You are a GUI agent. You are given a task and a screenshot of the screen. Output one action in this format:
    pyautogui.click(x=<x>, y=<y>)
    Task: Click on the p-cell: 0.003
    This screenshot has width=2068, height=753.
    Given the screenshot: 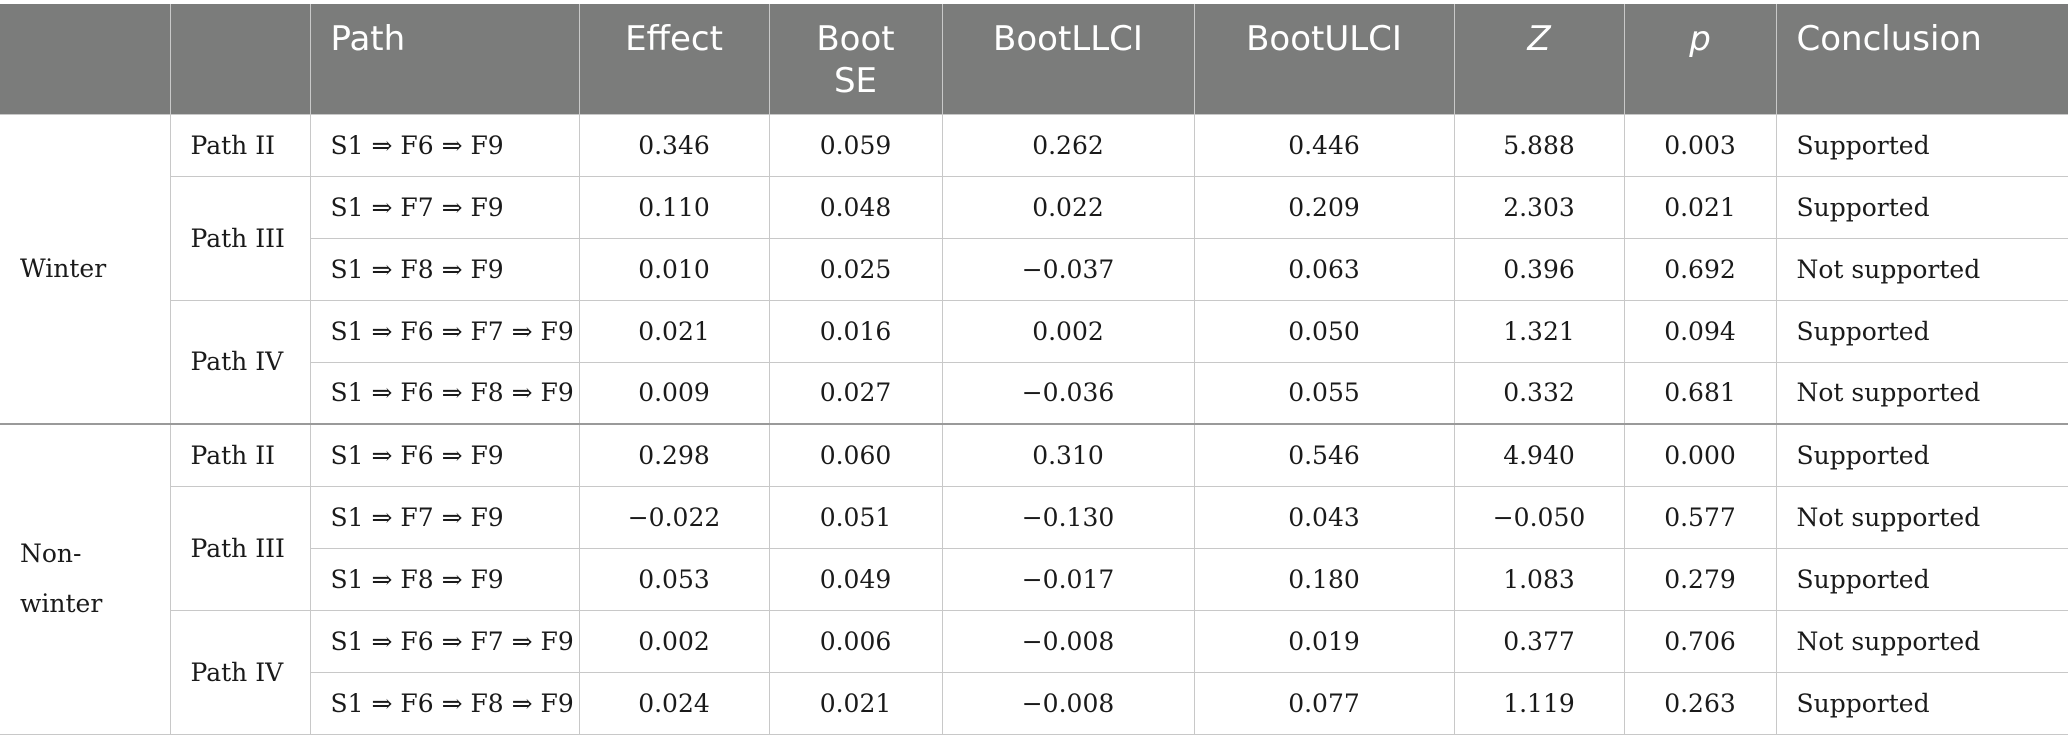 What is the action you would take?
    pyautogui.click(x=1700, y=145)
    